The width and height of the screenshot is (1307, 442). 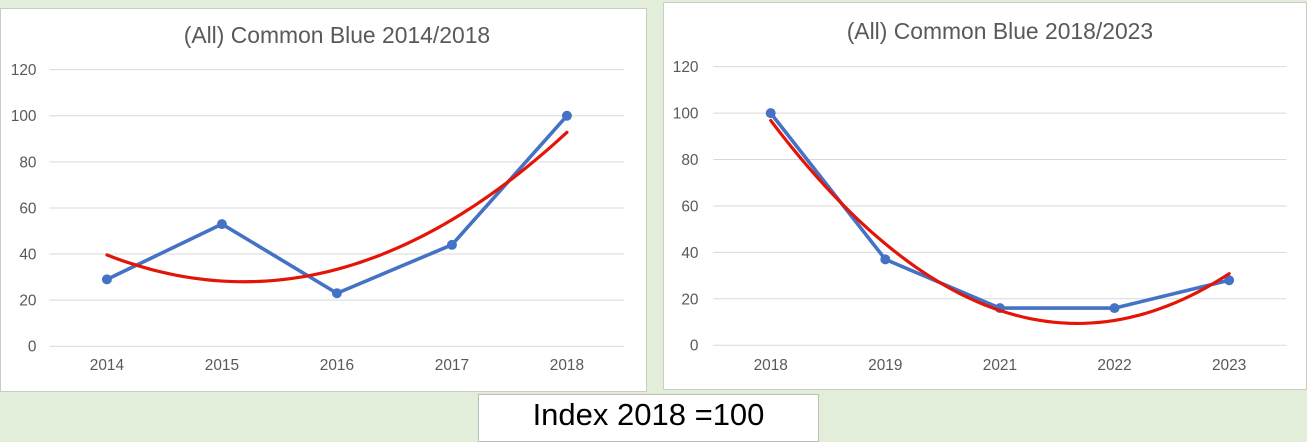 I want to click on x-axis-tick-label: 2019, so click(x=885, y=365).